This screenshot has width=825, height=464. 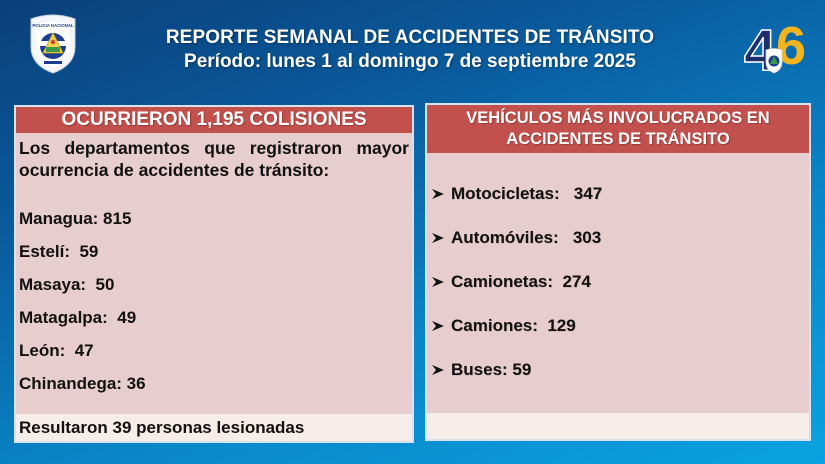 What do you see at coordinates (214, 427) in the screenshot?
I see `injured-summary: Resultaron 39 personas lesionadas` at bounding box center [214, 427].